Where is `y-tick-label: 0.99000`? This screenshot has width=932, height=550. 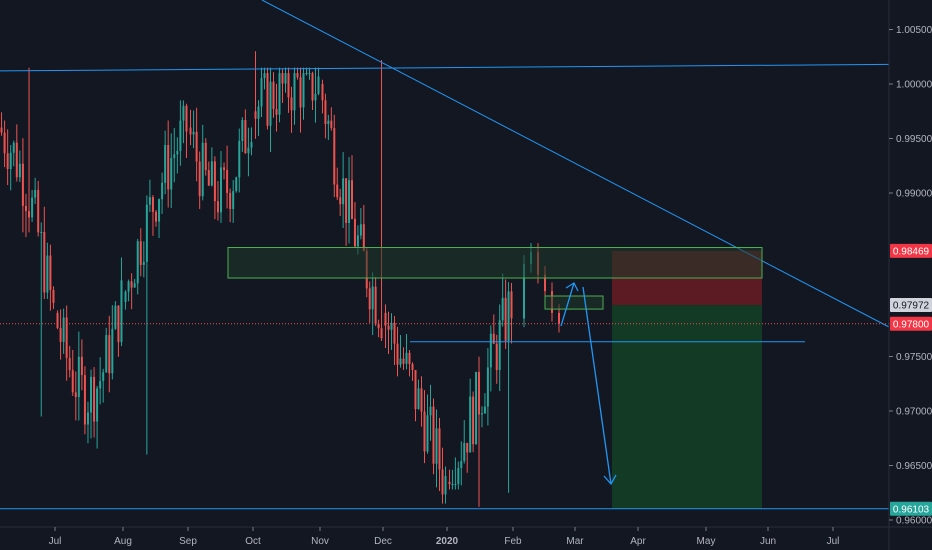 y-tick-label: 0.99000 is located at coordinates (914, 194).